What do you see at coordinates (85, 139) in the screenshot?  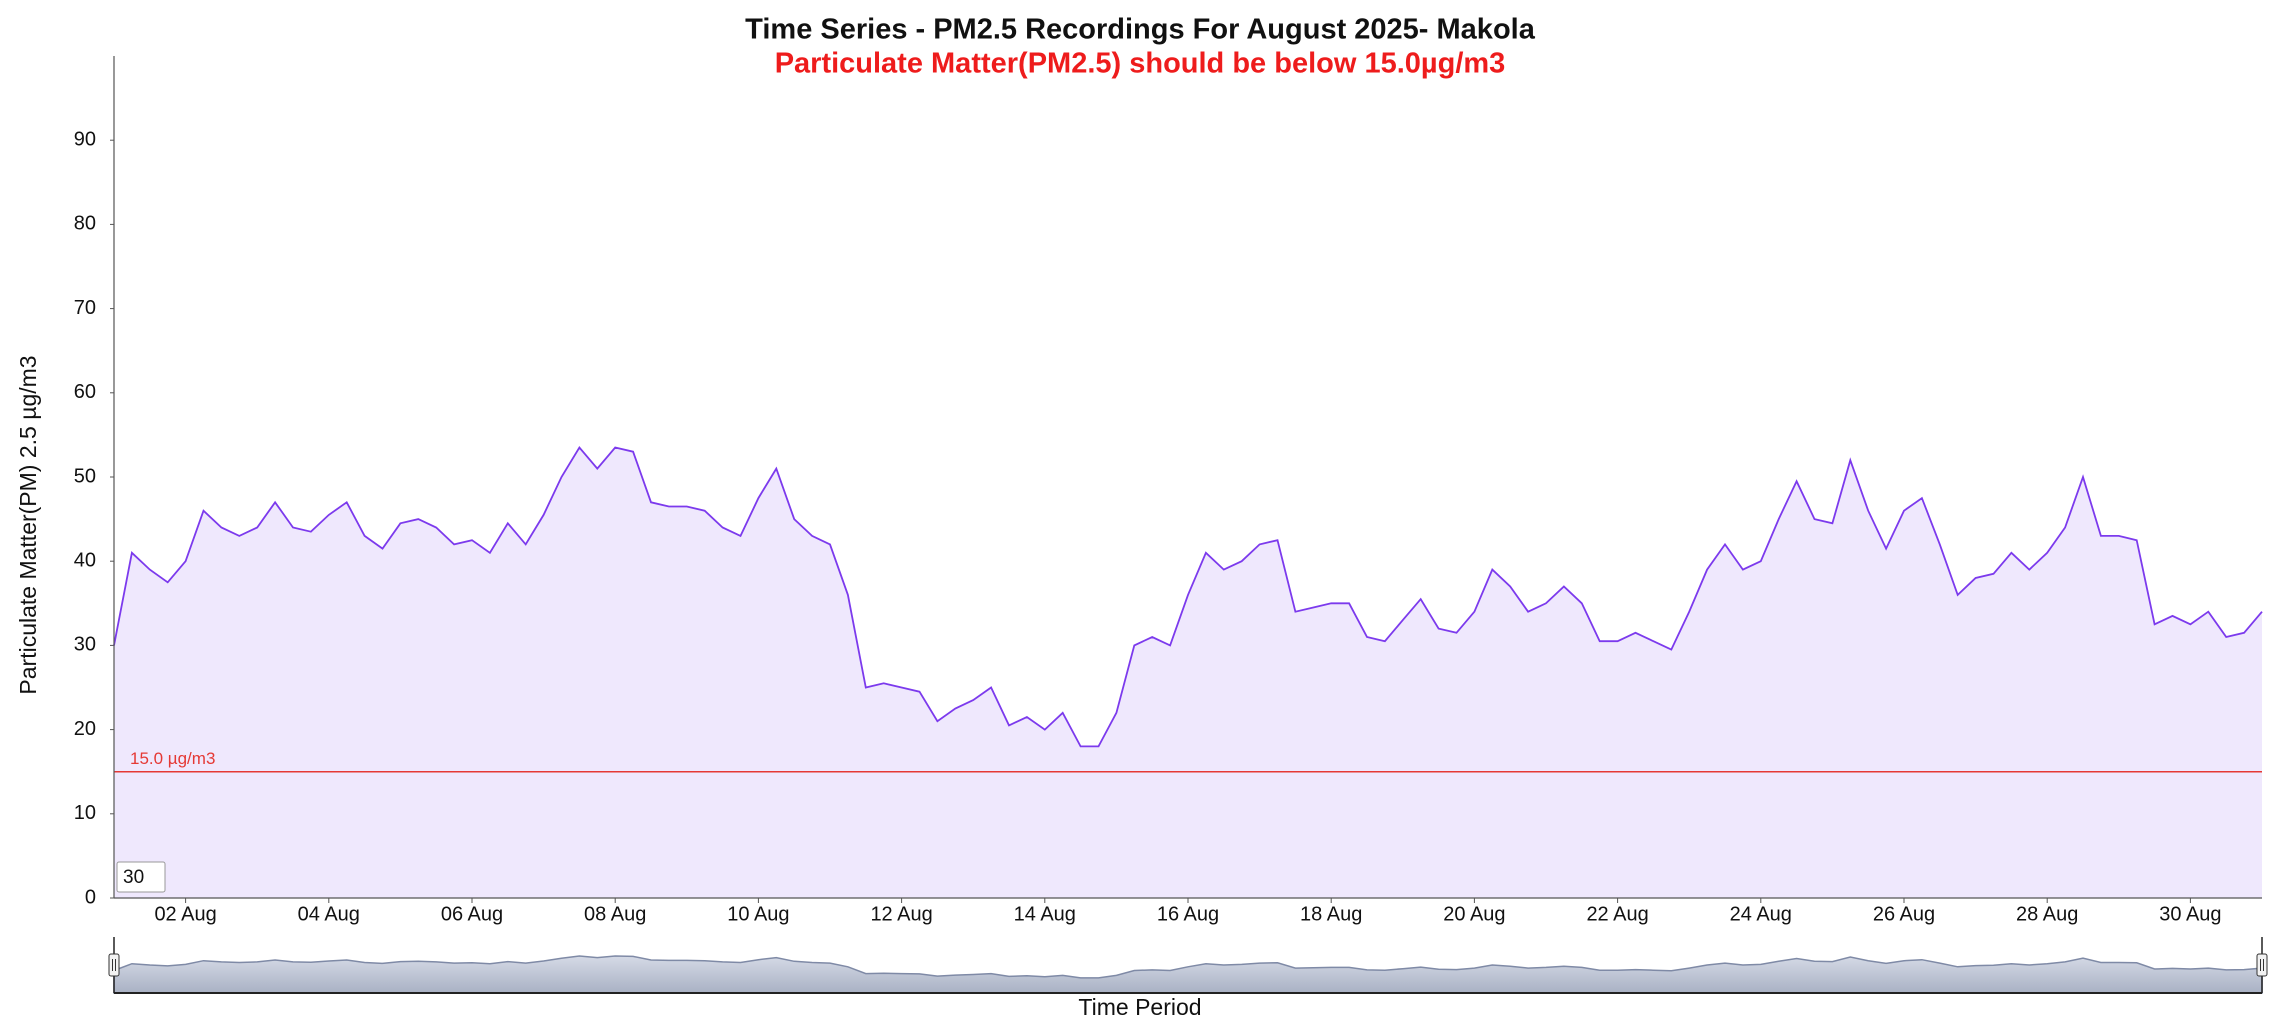 I see `y-tick-label: 90` at bounding box center [85, 139].